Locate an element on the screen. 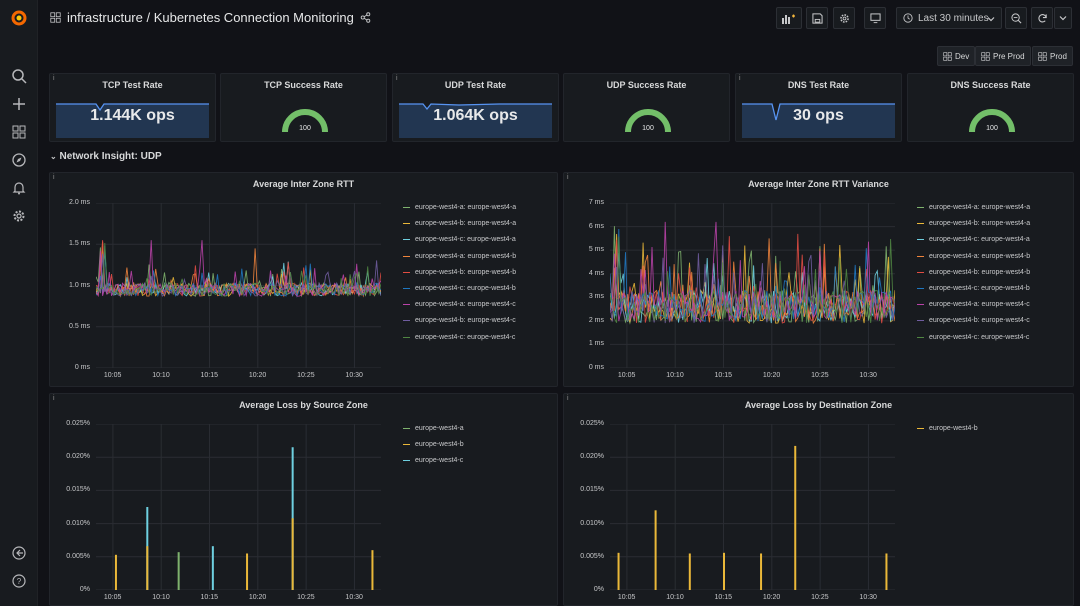  x-tick-label: 10:25 is located at coordinates (820, 597).